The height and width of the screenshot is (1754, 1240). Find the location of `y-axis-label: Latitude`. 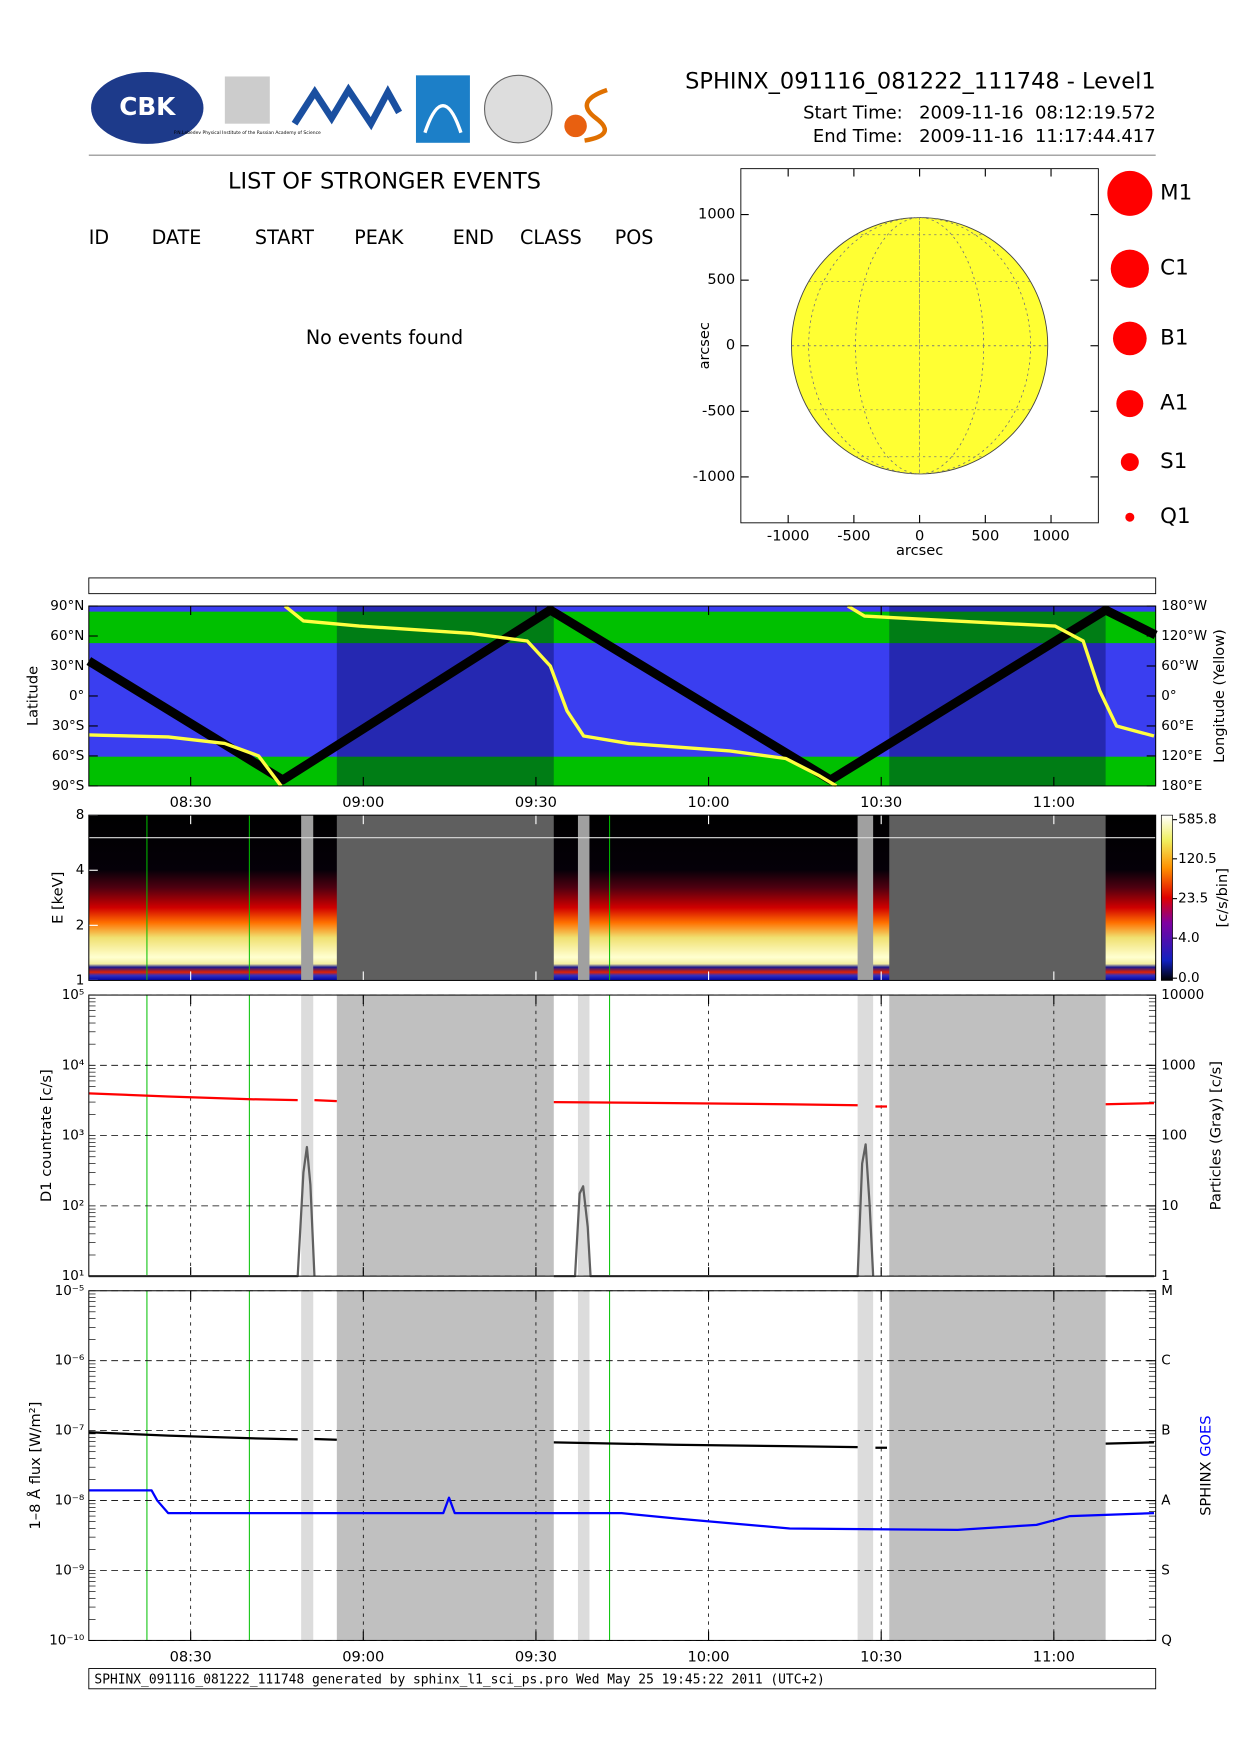

y-axis-label: Latitude is located at coordinates (33, 696).